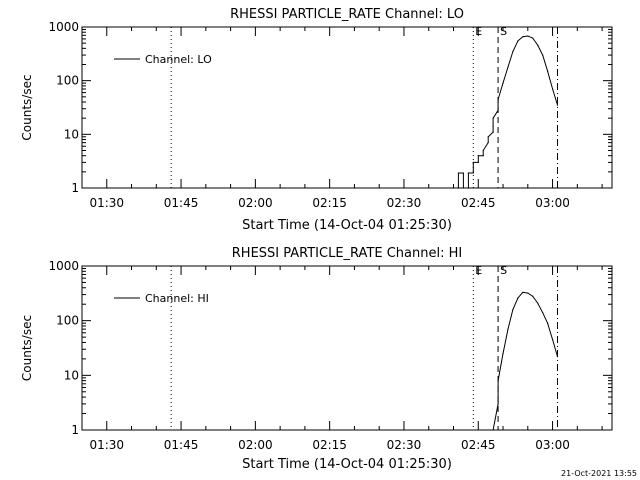 This screenshot has width=640, height=480. Describe the element at coordinates (599, 473) in the screenshot. I see `footer-timestamp: 21-Oct-2021 13:55` at that location.